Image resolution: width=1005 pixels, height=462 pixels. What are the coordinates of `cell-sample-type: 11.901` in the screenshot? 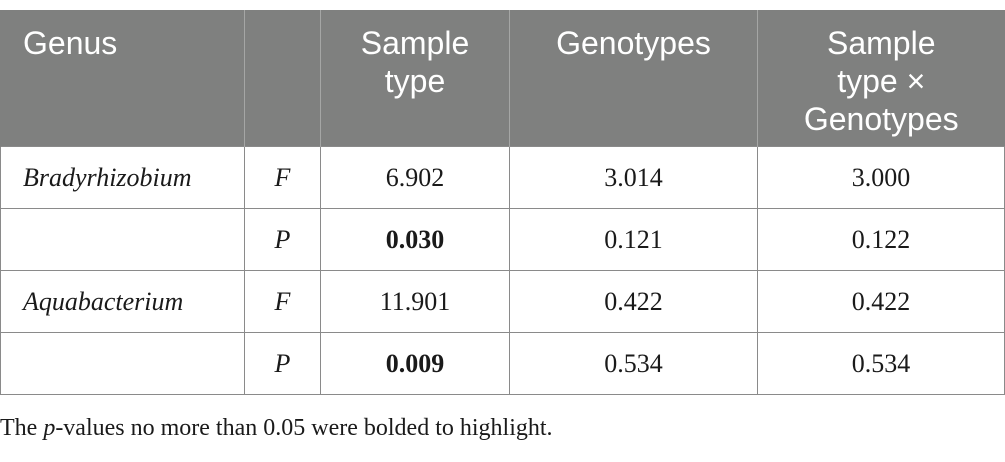 It's located at (415, 301).